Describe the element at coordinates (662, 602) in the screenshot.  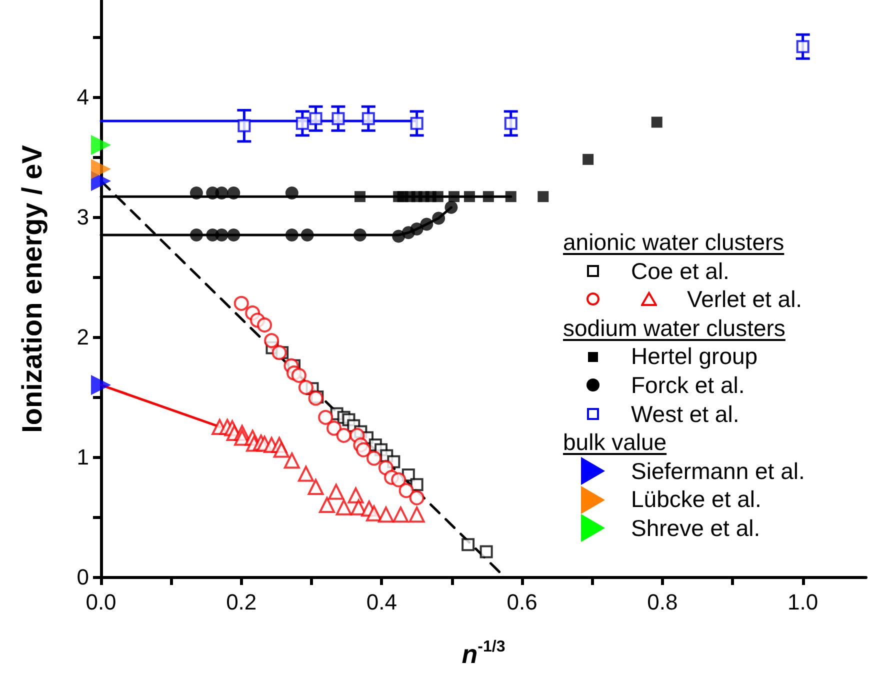
I see `x-tick-label: 0.8` at that location.